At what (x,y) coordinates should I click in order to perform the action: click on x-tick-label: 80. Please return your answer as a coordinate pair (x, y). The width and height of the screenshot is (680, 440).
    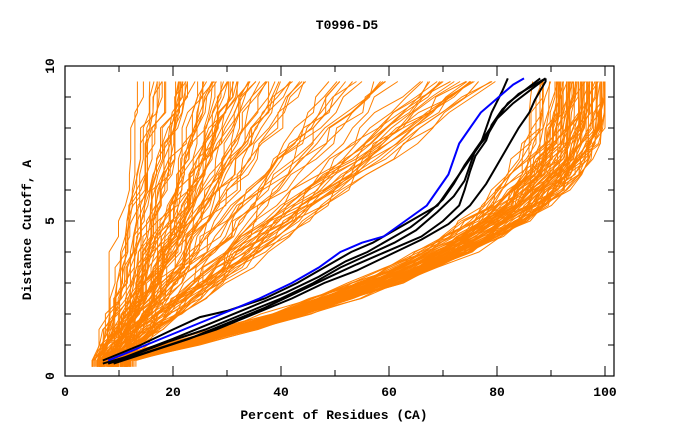
    Looking at the image, I should click on (497, 392).